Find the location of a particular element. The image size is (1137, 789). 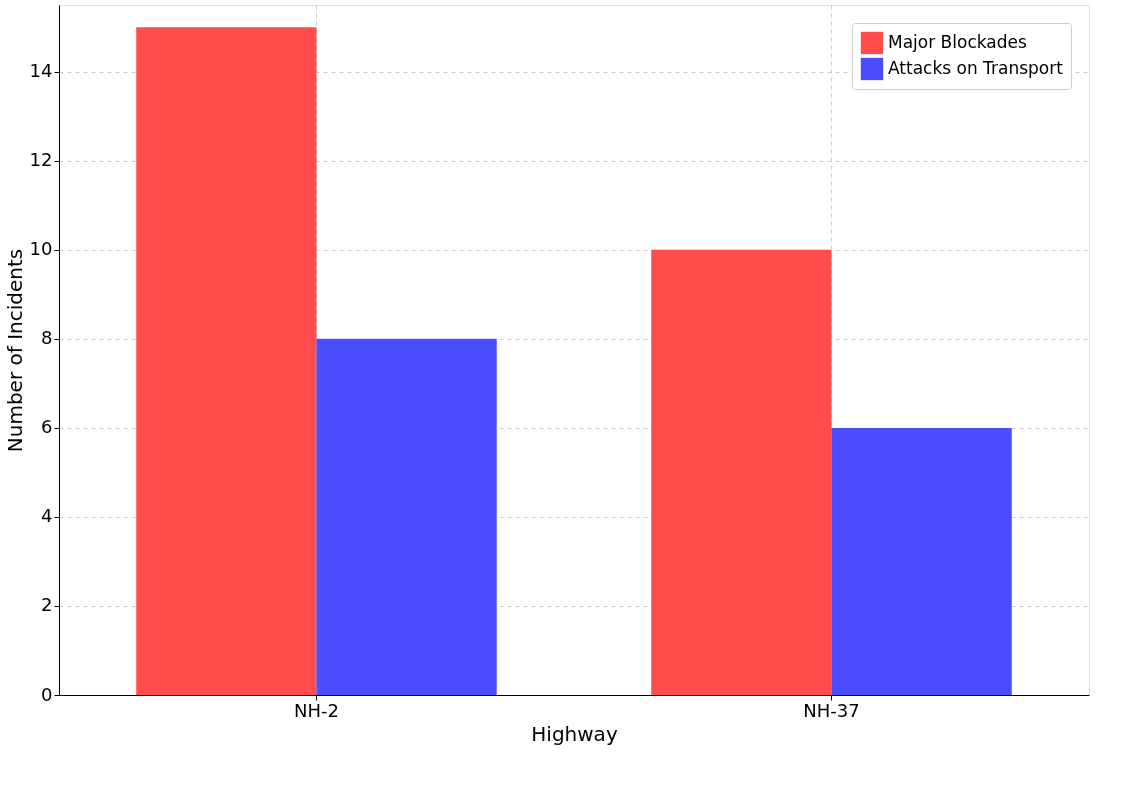

x-tick-label: NH-2 is located at coordinates (316, 710).